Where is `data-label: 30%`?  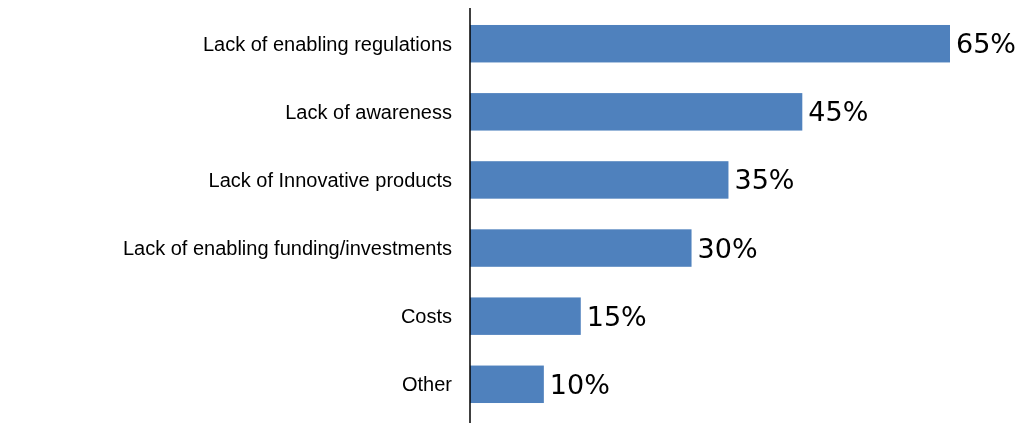 data-label: 30% is located at coordinates (727, 248).